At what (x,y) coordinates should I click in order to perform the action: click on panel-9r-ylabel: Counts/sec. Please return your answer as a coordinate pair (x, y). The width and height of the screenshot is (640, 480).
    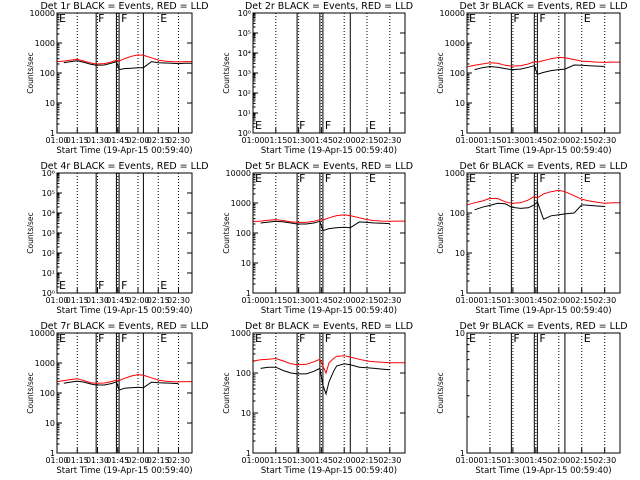
    Looking at the image, I should click on (440, 392).